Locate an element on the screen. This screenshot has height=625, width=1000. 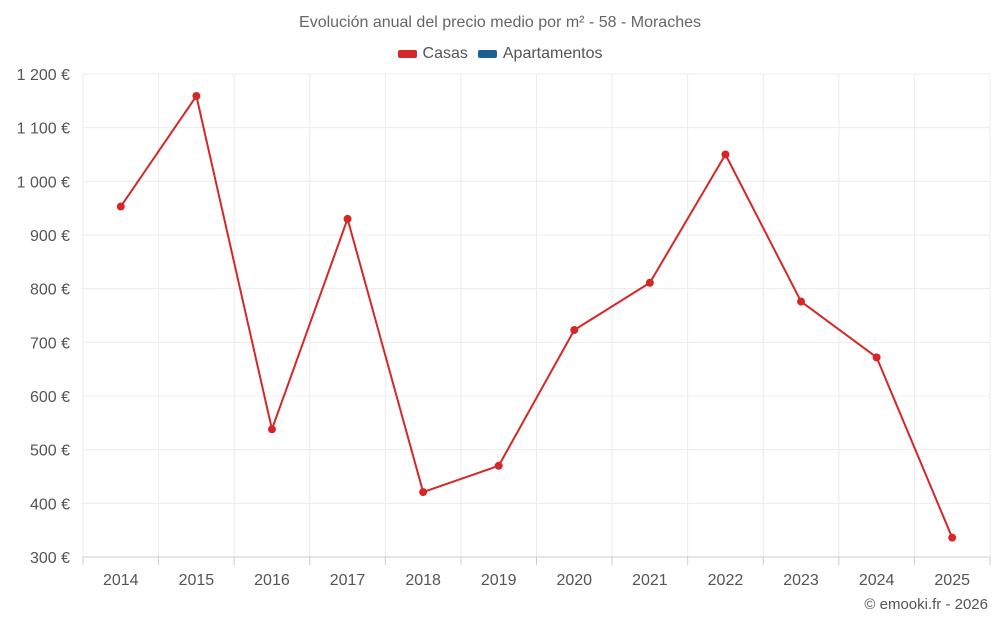
x-tick-label: 2025 is located at coordinates (952, 580).